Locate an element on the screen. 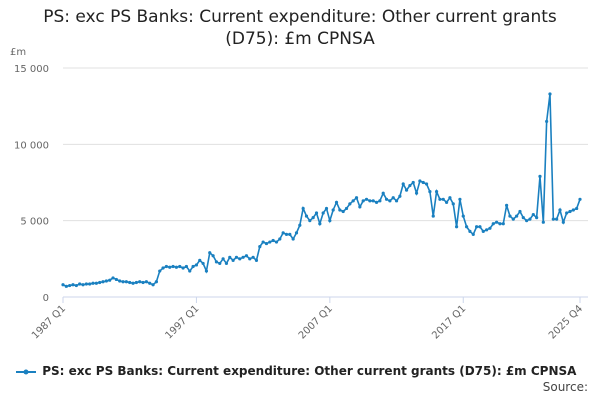  y-tick-label: 15 000 is located at coordinates (31, 69).